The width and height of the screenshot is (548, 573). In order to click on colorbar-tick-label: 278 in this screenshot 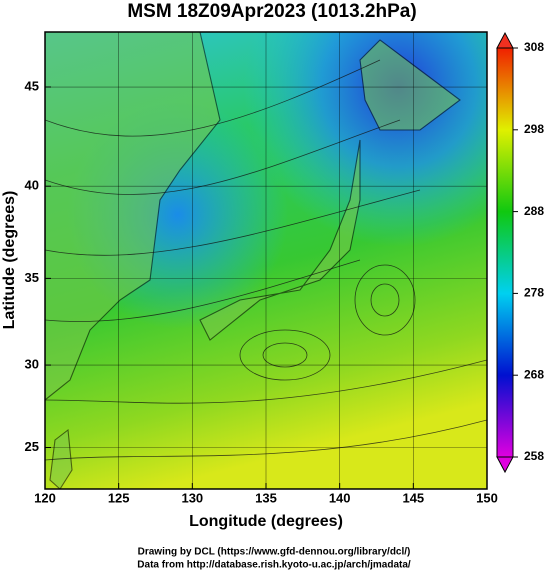, I will do `click(534, 293)`.